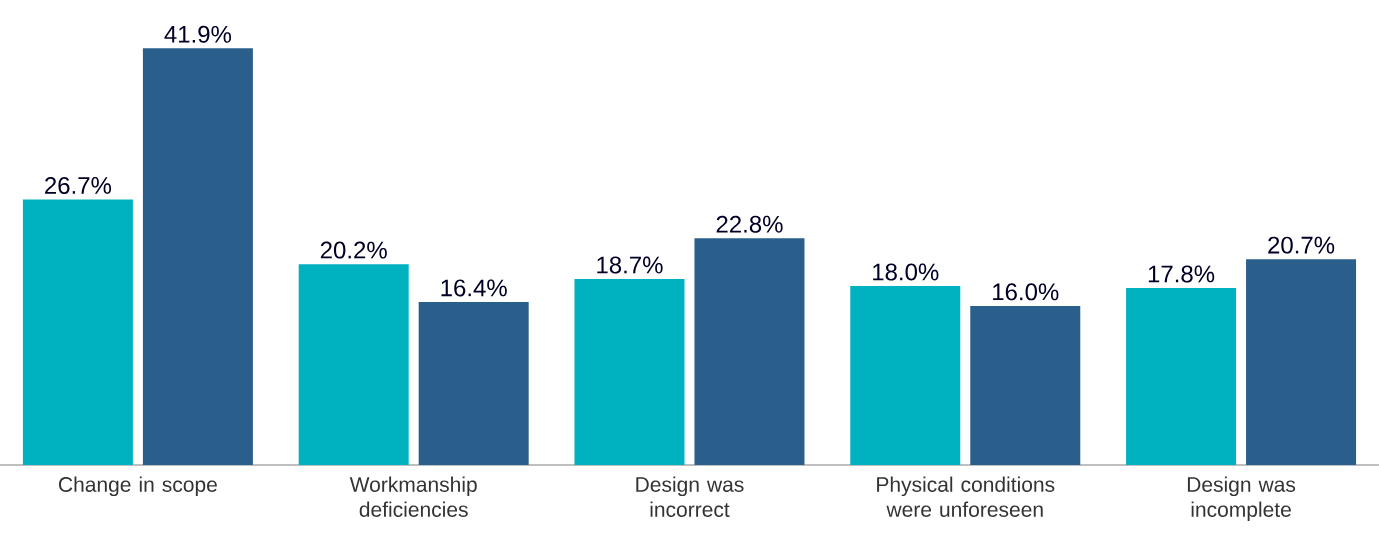 Image resolution: width=1379 pixels, height=547 pixels. What do you see at coordinates (1301, 245) in the screenshot?
I see `data-label: 20.7%` at bounding box center [1301, 245].